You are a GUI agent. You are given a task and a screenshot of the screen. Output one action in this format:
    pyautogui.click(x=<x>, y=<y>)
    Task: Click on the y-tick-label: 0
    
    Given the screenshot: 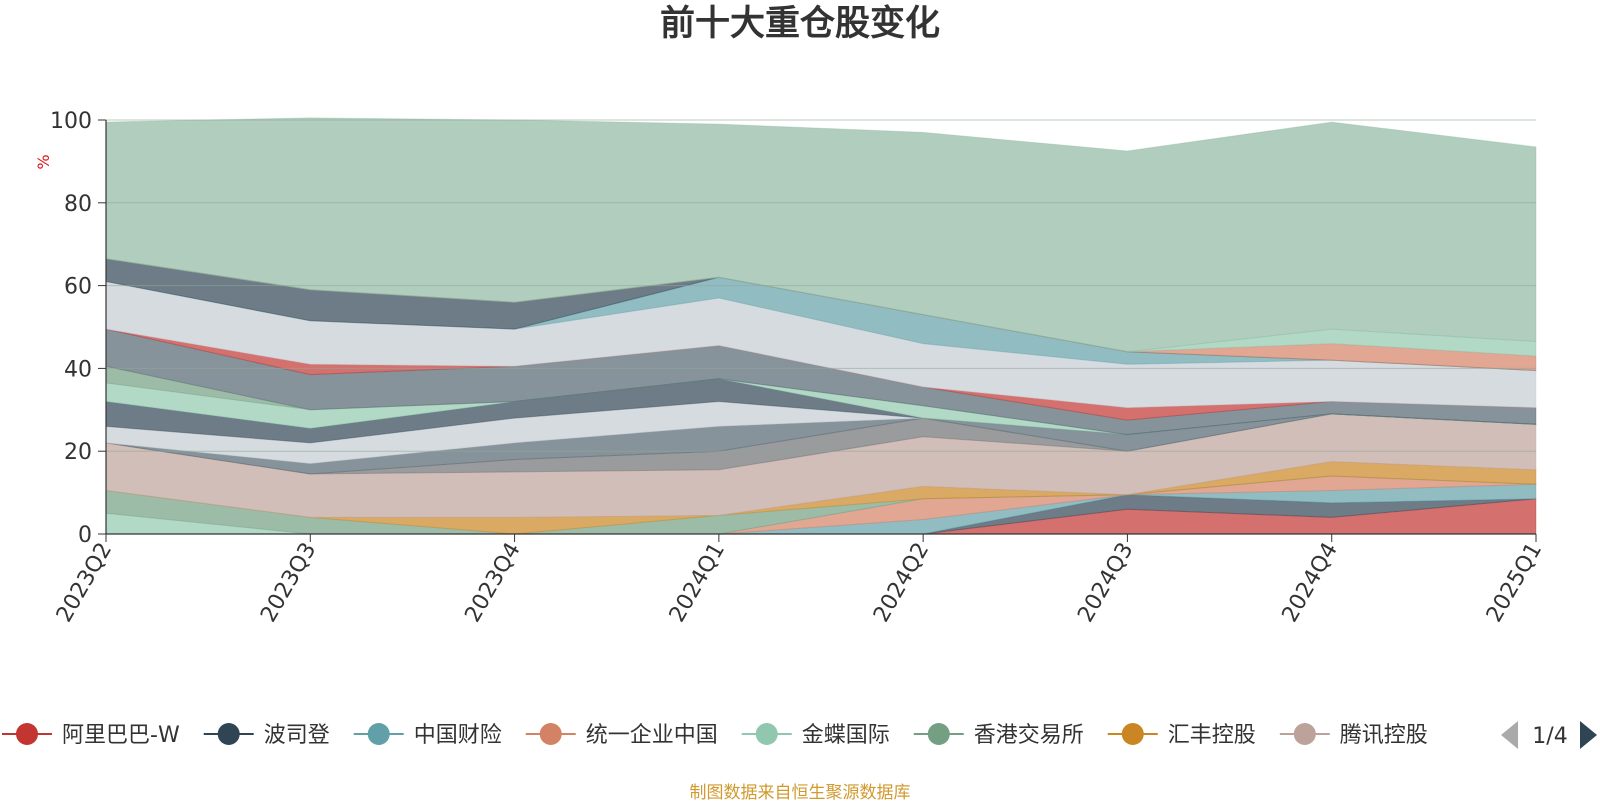 What is the action you would take?
    pyautogui.click(x=85, y=535)
    